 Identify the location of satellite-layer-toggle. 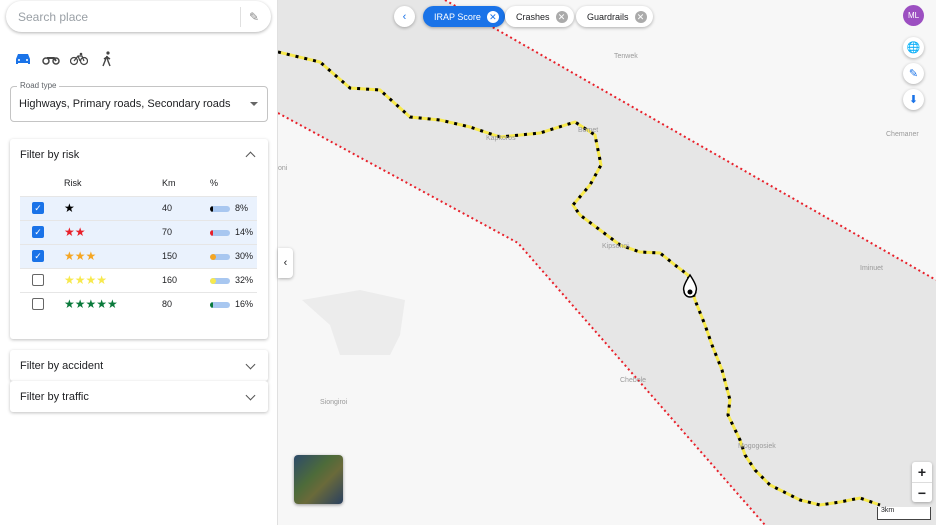
(318, 479).